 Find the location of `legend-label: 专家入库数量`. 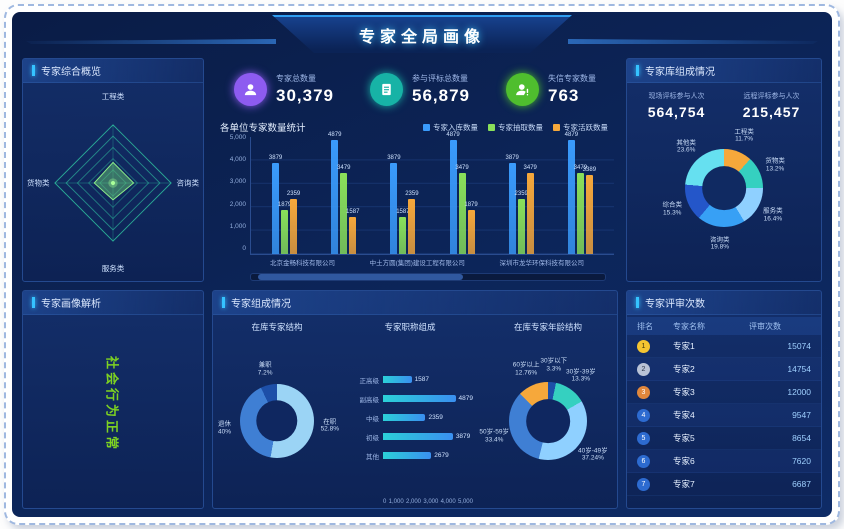

legend-label: 专家入库数量 is located at coordinates (455, 127).